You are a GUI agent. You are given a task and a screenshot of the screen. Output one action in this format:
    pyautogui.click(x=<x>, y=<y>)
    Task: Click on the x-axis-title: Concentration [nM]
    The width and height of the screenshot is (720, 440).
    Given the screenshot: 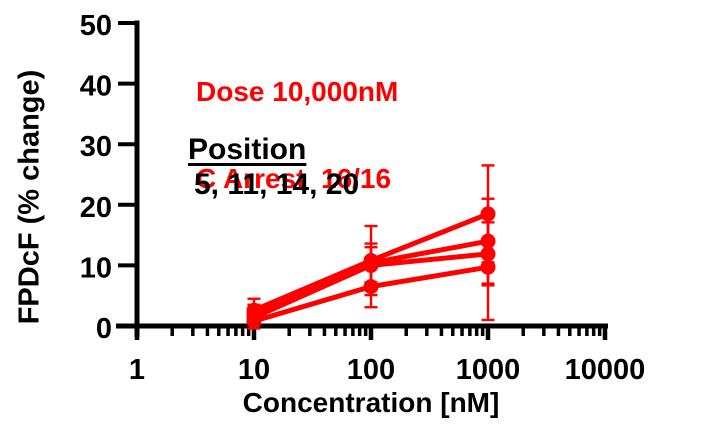 What is the action you would take?
    pyautogui.click(x=371, y=402)
    